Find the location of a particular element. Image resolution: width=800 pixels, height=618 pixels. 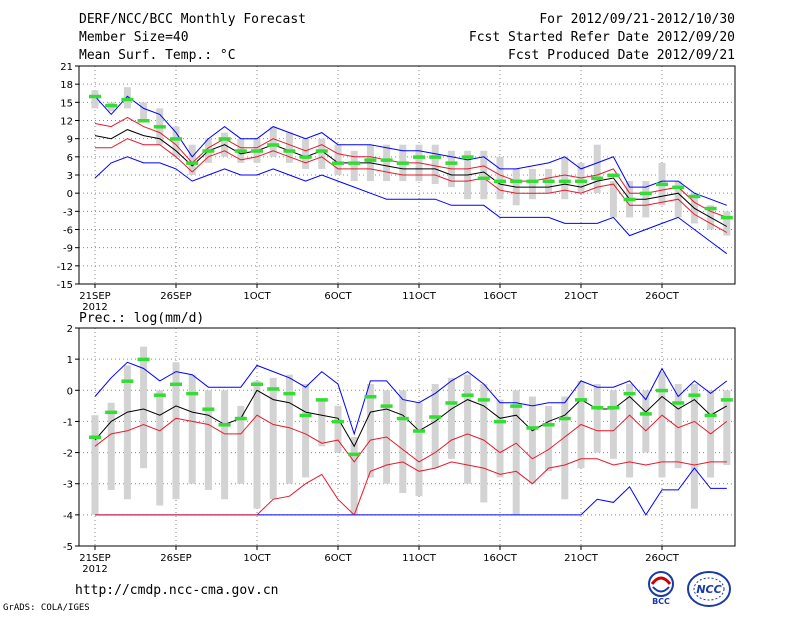

y-tick-label: -15 is located at coordinates (65, 285).